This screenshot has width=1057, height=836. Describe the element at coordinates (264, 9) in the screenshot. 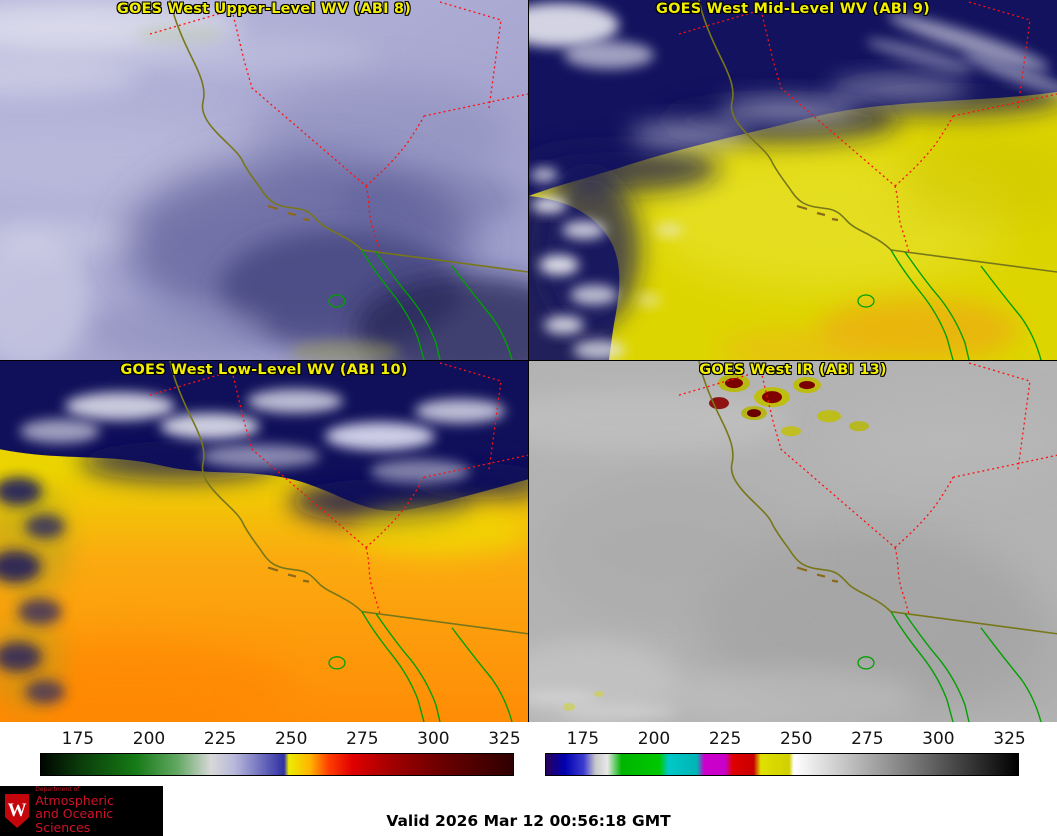

I see `panel-title-upper-wv: GOES West Upper-Level WV (ABI 8)` at that location.